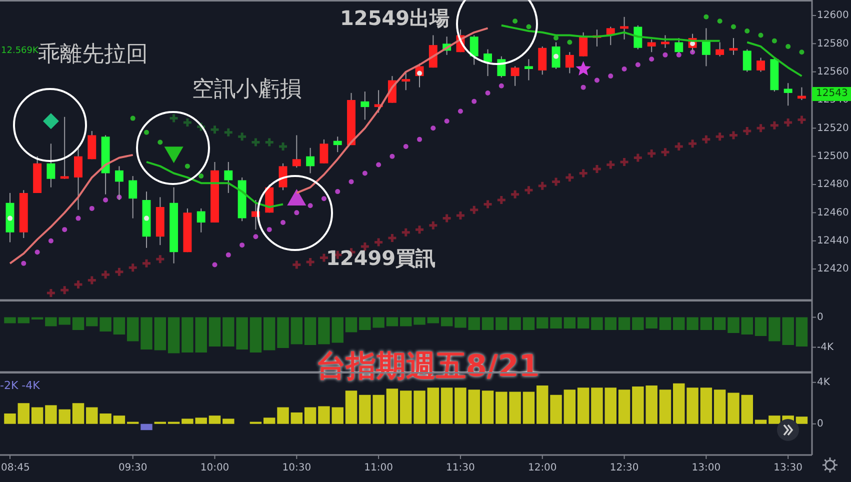  Describe the element at coordinates (833, 269) in the screenshot. I see `y-tick-label: 12420` at that location.